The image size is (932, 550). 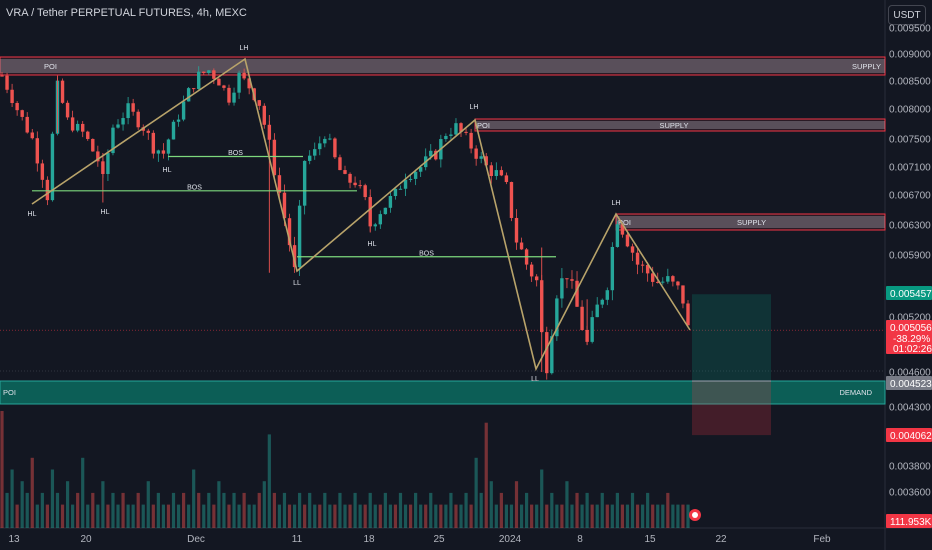 I want to click on demand-zone-label: DEMAND, so click(x=855, y=392).